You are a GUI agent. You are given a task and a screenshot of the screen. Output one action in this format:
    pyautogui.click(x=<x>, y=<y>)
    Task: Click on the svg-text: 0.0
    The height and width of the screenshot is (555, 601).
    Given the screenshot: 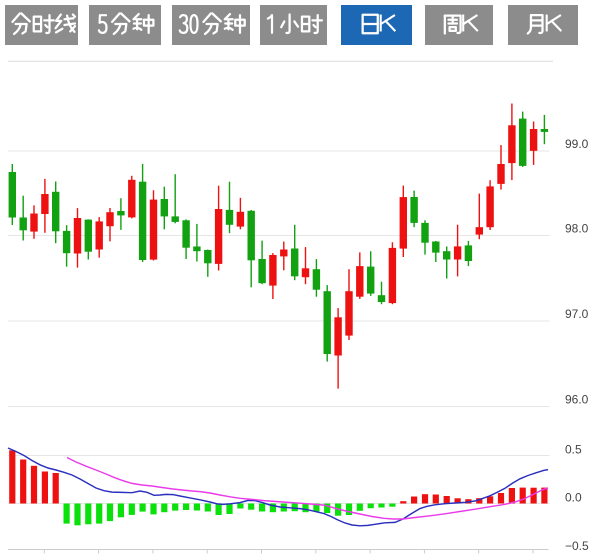 What is the action you would take?
    pyautogui.click(x=573, y=498)
    